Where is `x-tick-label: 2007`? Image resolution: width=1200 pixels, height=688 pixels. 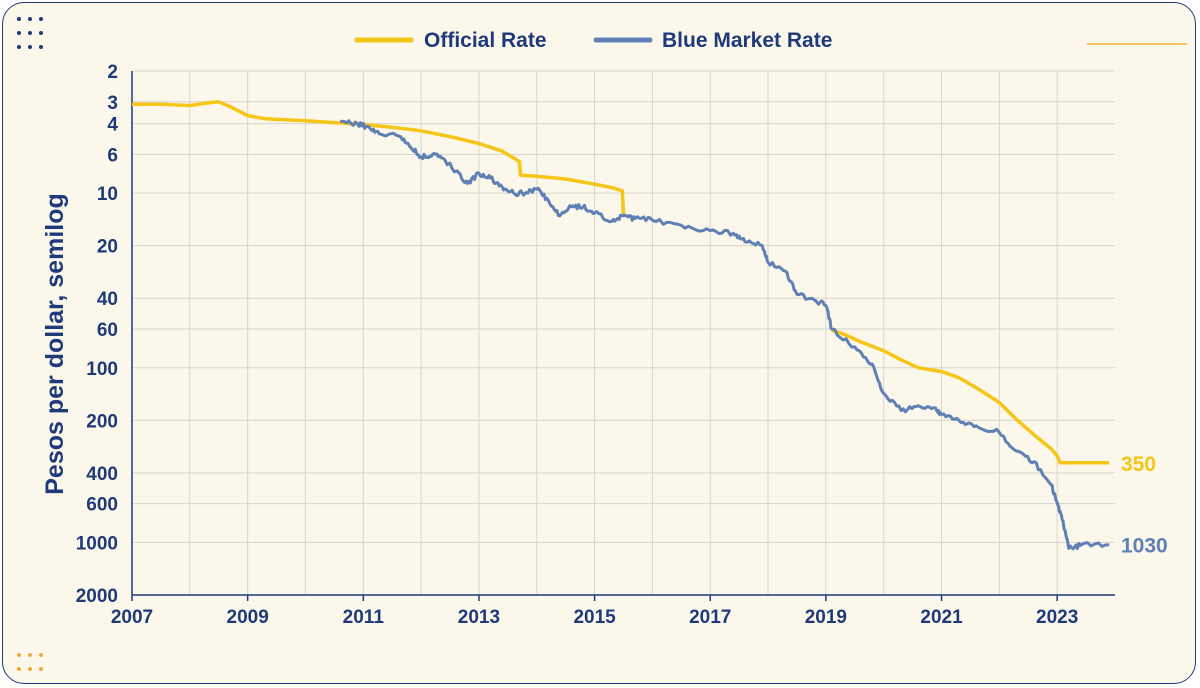
x-tick-label: 2007 is located at coordinates (132, 617).